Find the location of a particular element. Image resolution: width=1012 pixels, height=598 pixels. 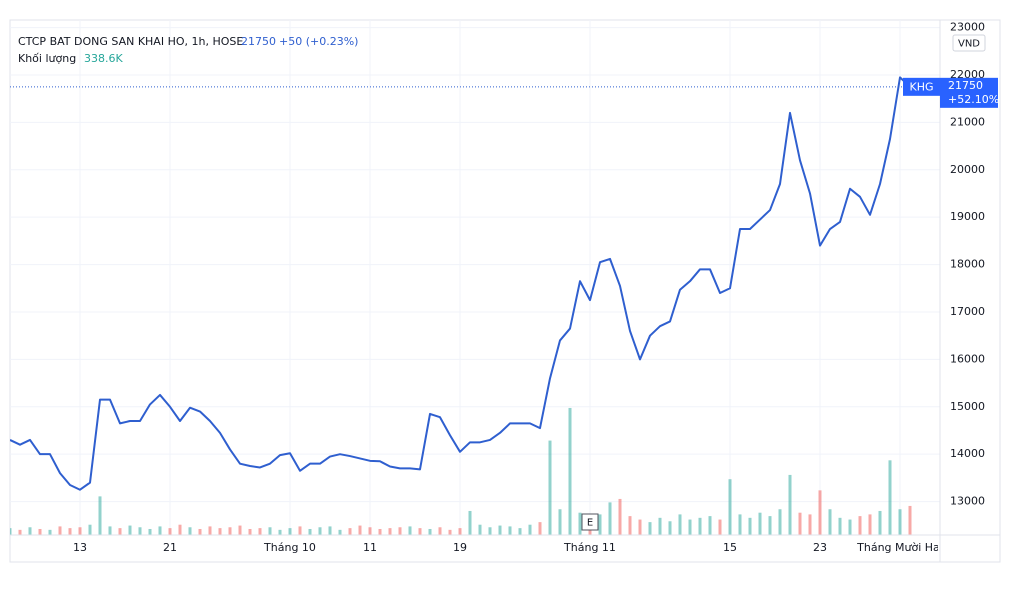

x-tick-label: Tháng 11 is located at coordinates (589, 547).